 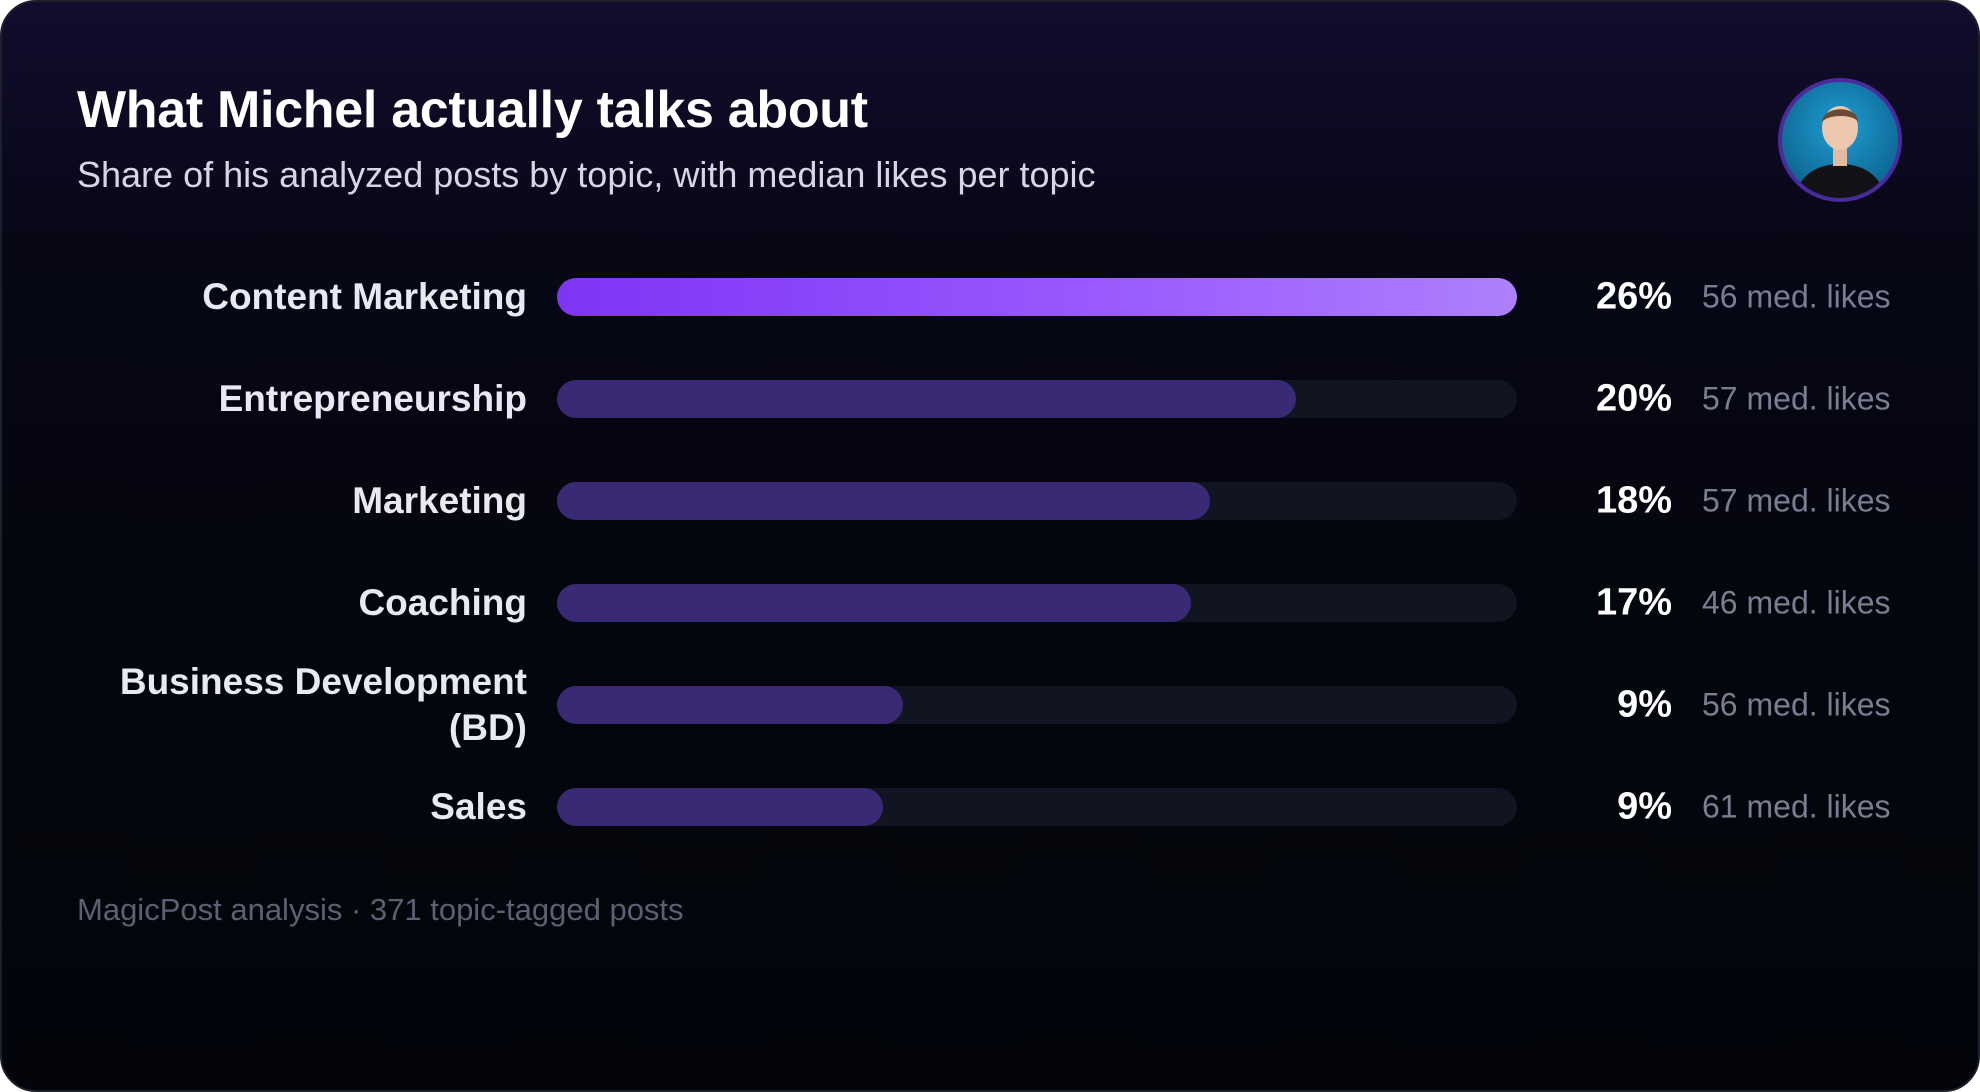 What do you see at coordinates (472, 110) in the screenshot?
I see `chart-title: What Michel actually talks about` at bounding box center [472, 110].